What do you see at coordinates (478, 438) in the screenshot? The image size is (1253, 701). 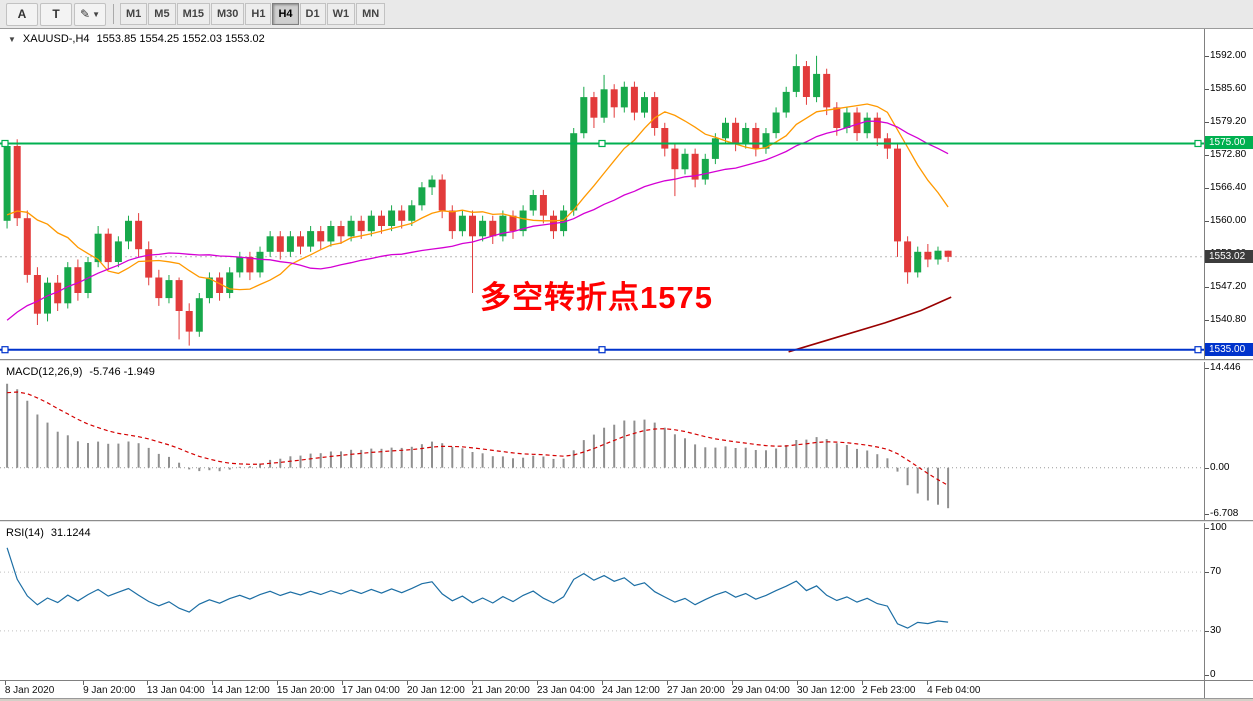 I see `macd-signal-line` at bounding box center [478, 438].